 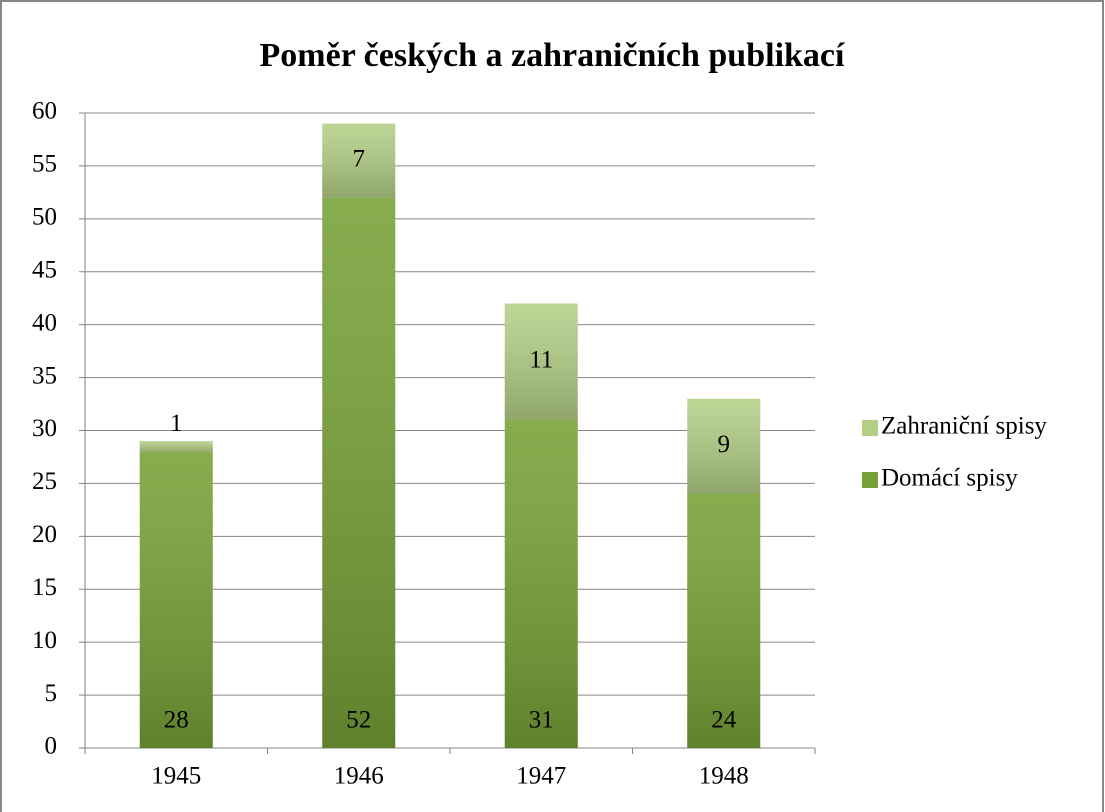 I want to click on data-label: 52, so click(x=358, y=720).